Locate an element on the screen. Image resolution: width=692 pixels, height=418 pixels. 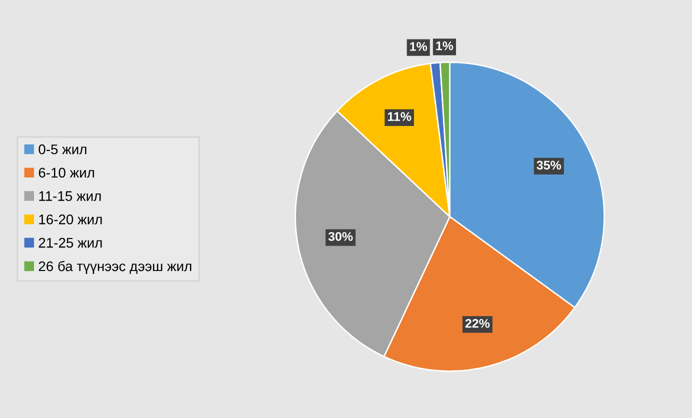
data-label: 30% is located at coordinates (340, 236).